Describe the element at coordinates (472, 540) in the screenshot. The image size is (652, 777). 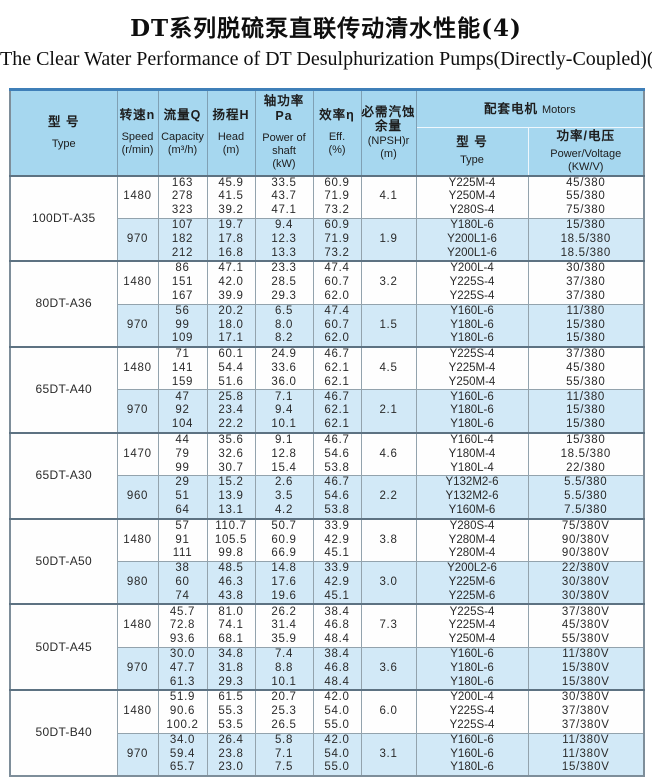
I see `motor-type-cell: Y280M-4` at that location.